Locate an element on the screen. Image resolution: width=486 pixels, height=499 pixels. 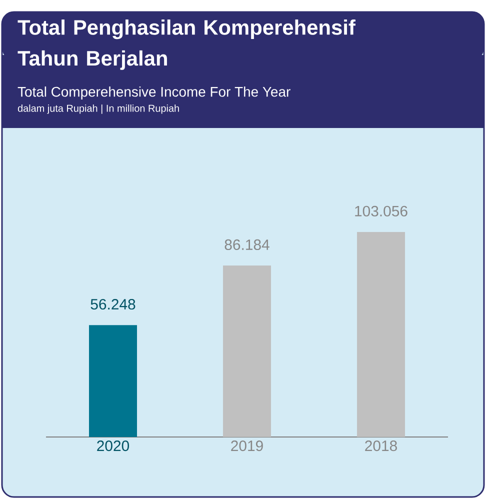
chart-title: Total Penghasilan Komperehensif Tahun Berjalan is located at coordinates (187, 45).